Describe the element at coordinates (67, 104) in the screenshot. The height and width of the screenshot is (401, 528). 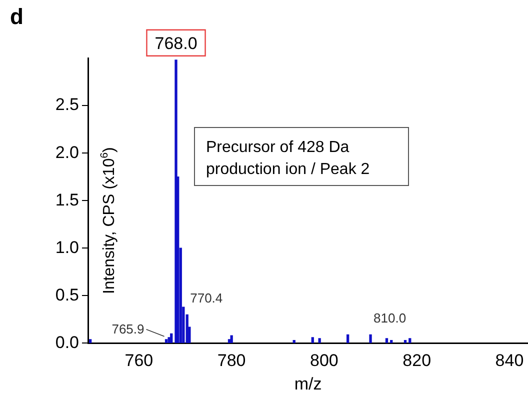
I see `y-tick-label: 2.5` at that location.